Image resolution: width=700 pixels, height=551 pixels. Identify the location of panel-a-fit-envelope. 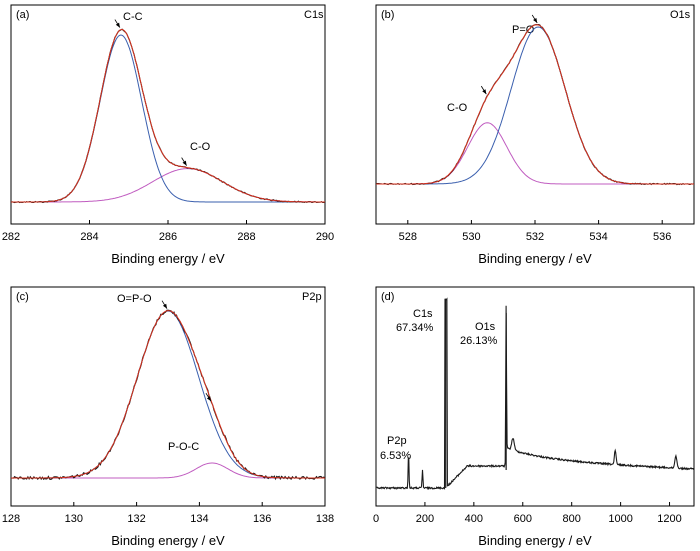
(168, 115).